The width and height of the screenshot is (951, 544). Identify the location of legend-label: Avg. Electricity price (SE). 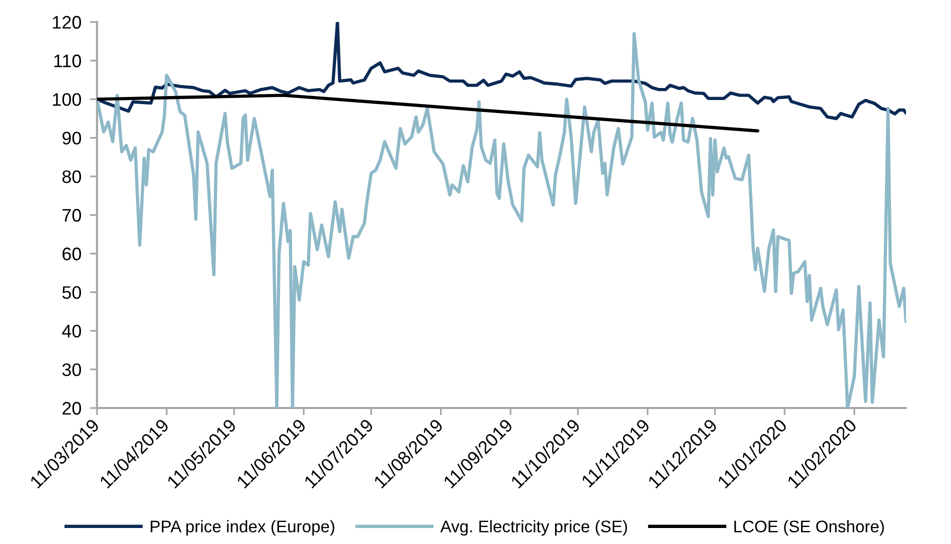
(533, 528).